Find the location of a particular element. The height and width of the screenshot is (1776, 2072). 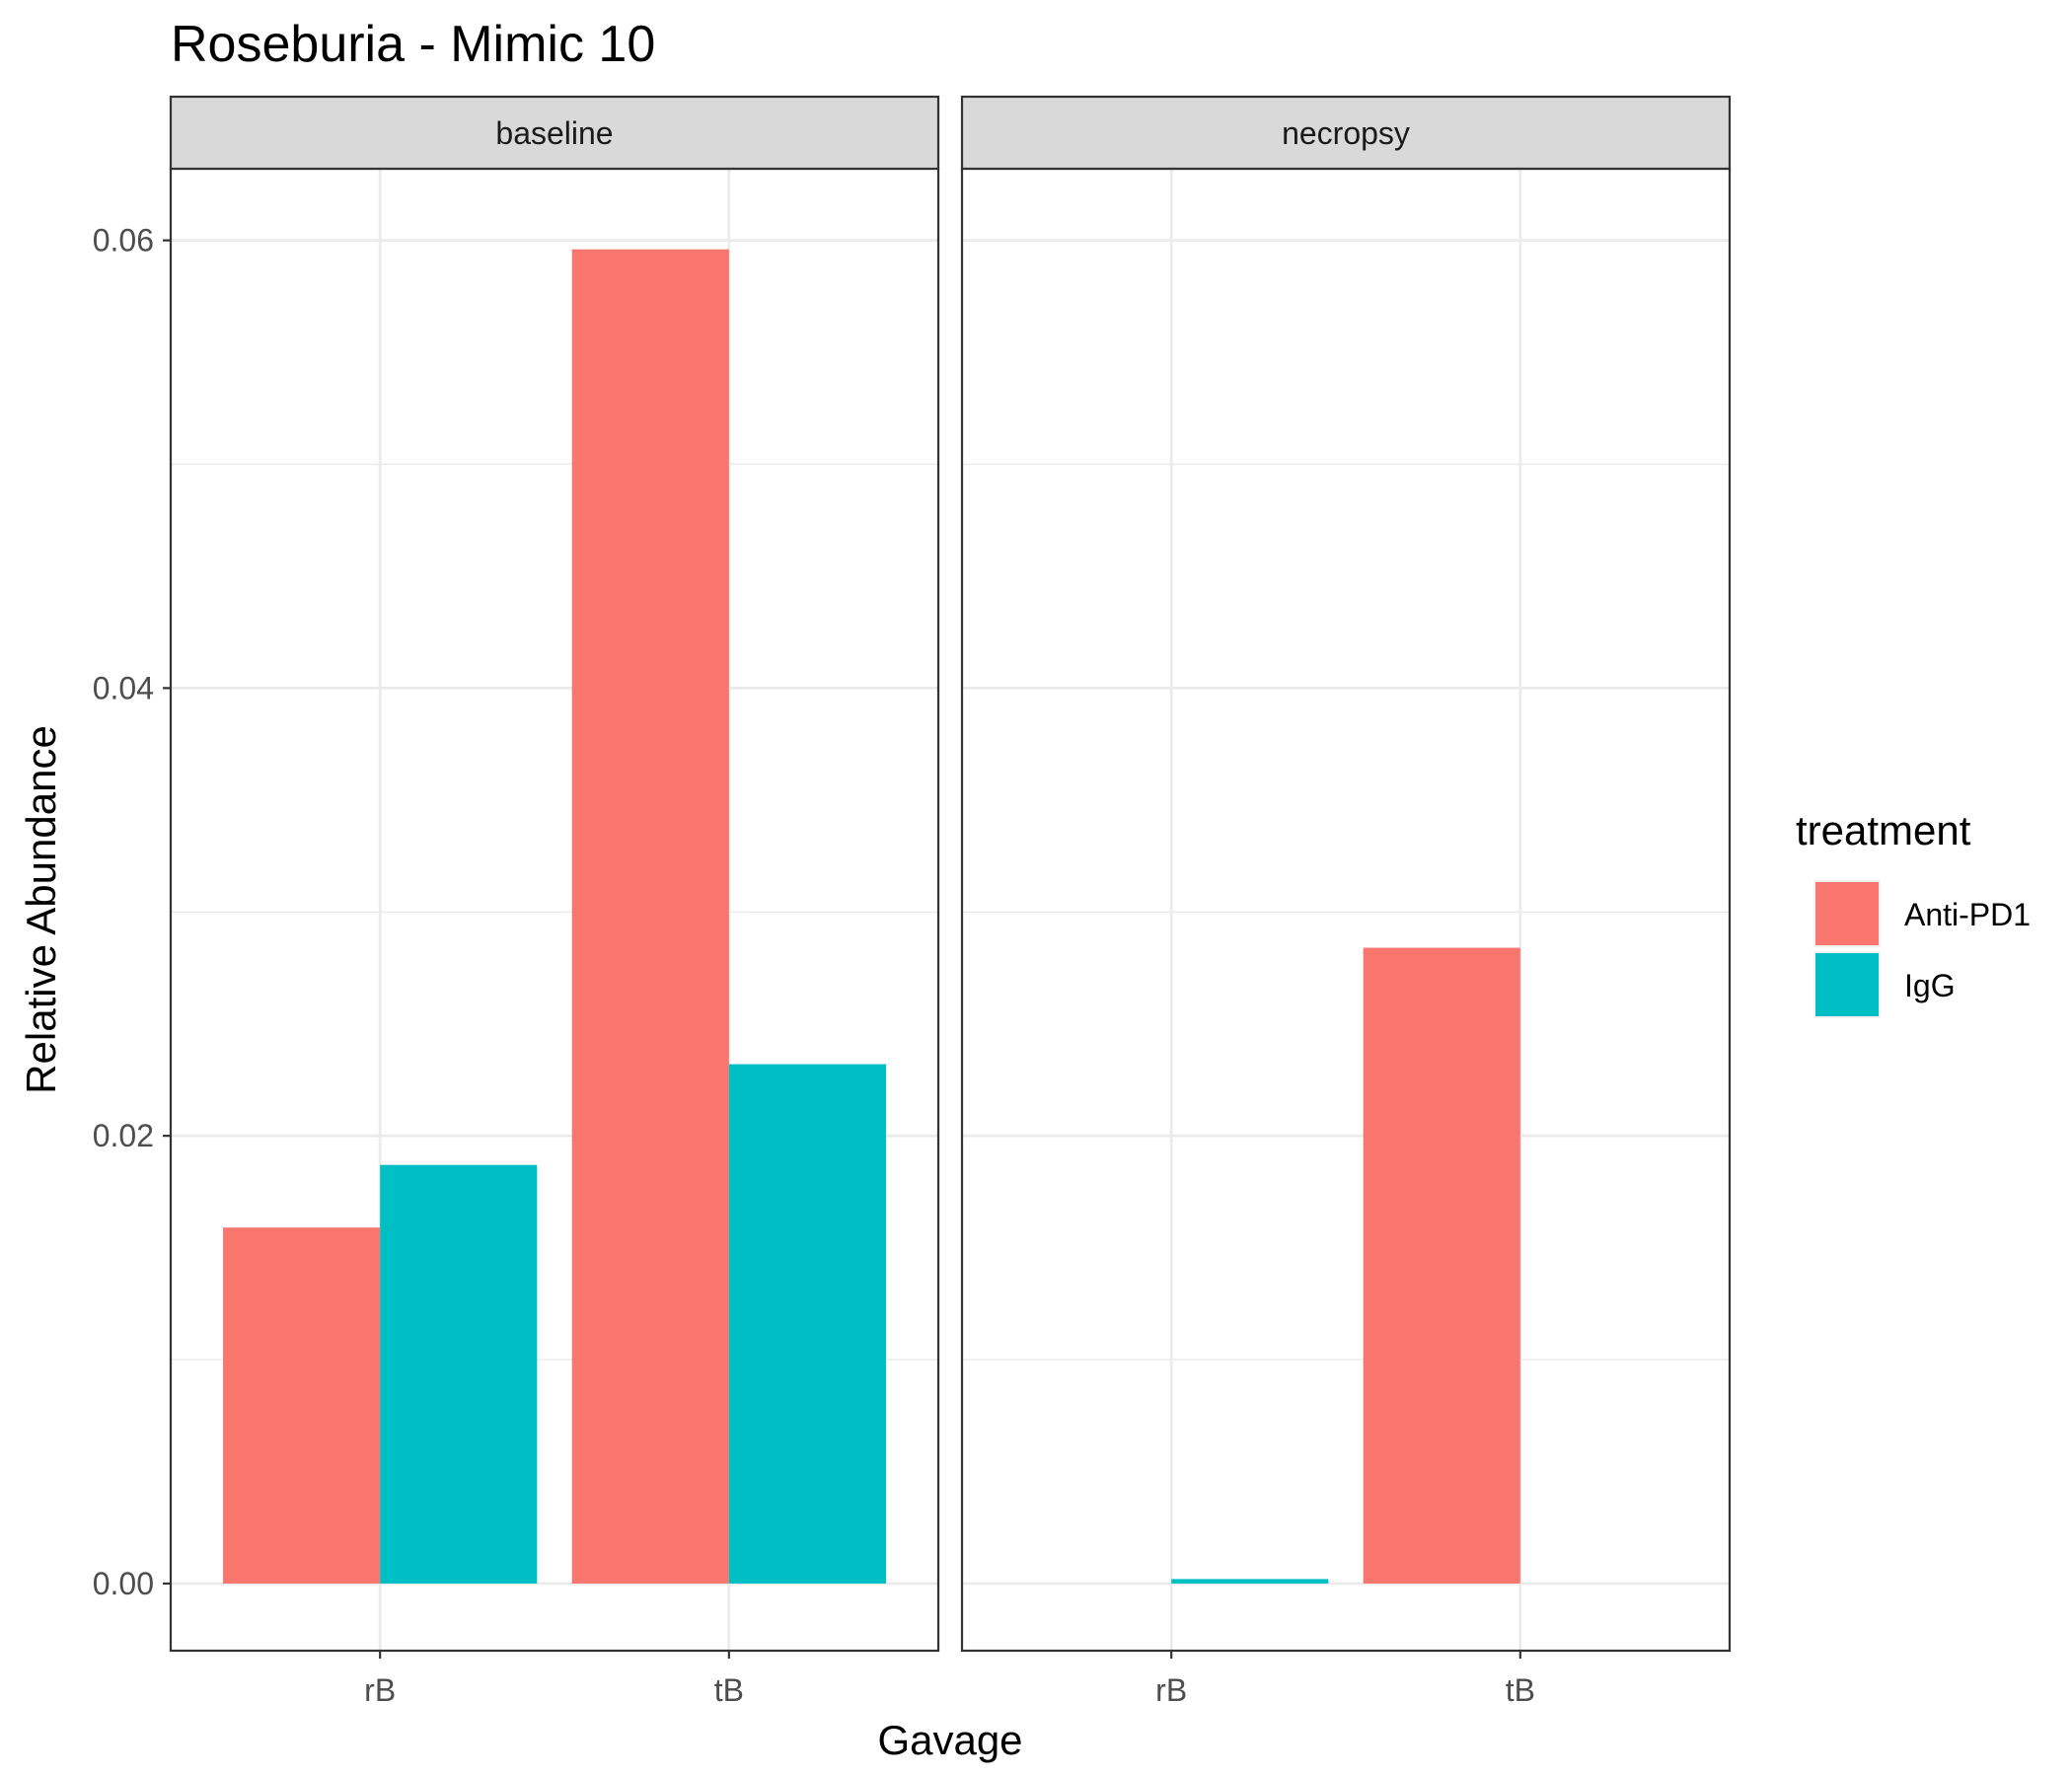

legend-label: IgG is located at coordinates (1930, 986).